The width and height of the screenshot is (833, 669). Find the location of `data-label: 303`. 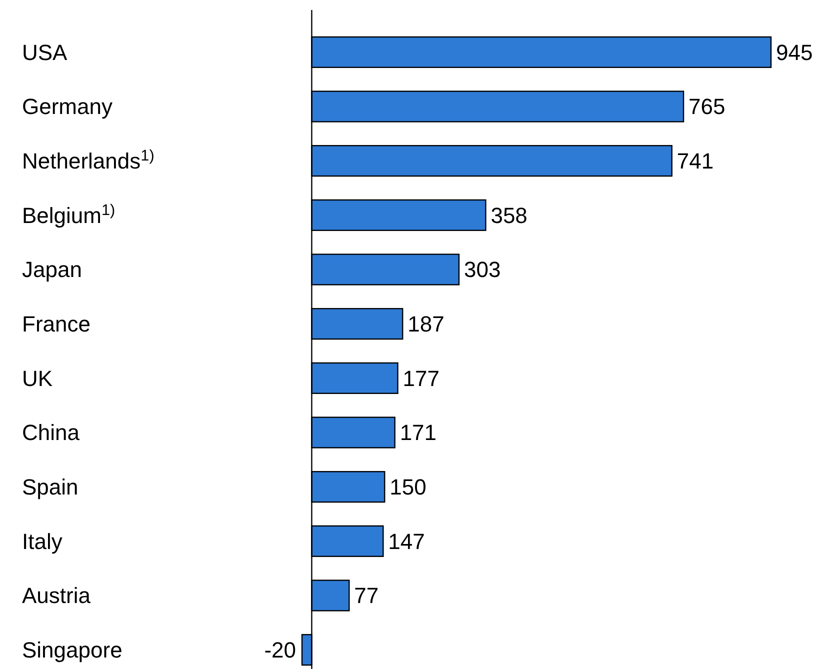

data-label: 303 is located at coordinates (482, 269).